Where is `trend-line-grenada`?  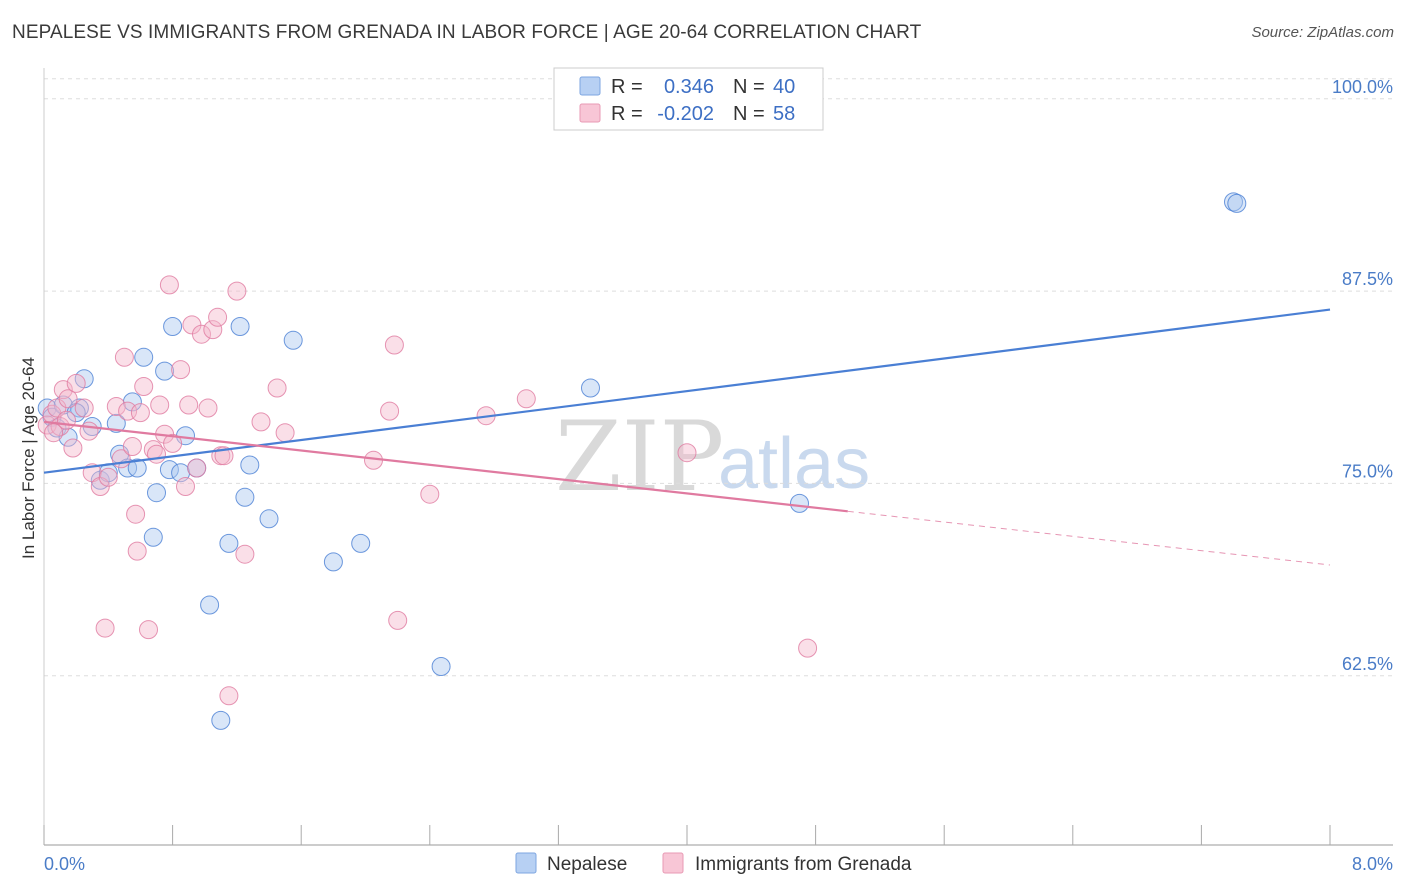
trend-line-grenada is located at coordinates (445, 466).